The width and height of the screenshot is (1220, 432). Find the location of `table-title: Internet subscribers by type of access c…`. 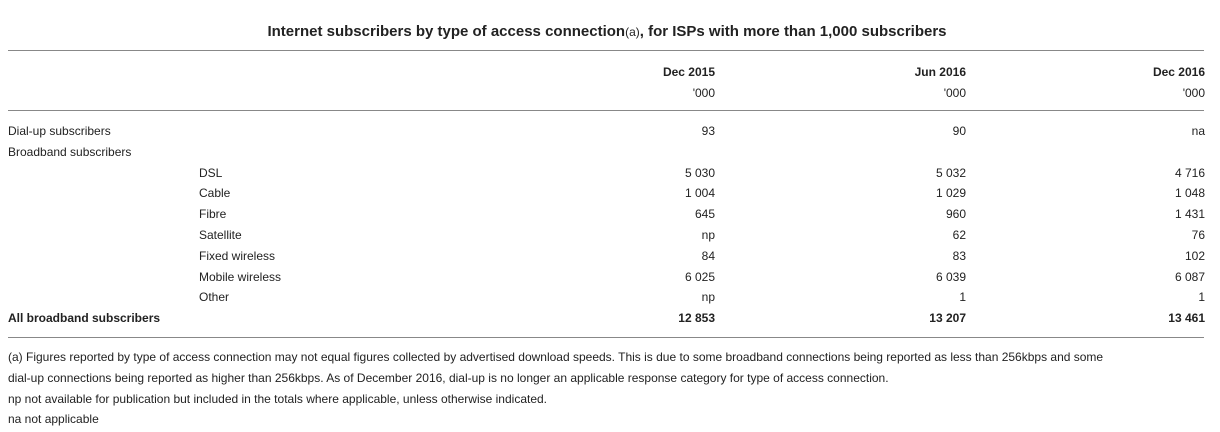

table-title: Internet subscribers by type of access c… is located at coordinates (607, 31).